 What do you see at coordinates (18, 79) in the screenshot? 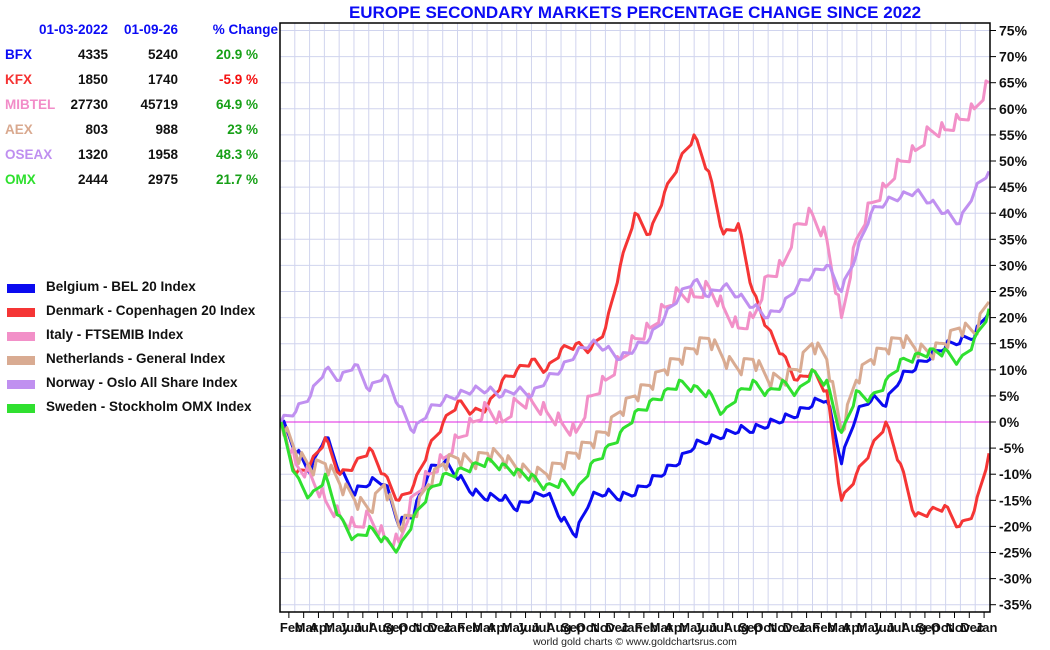
I see `index-name: KFX` at bounding box center [18, 79].